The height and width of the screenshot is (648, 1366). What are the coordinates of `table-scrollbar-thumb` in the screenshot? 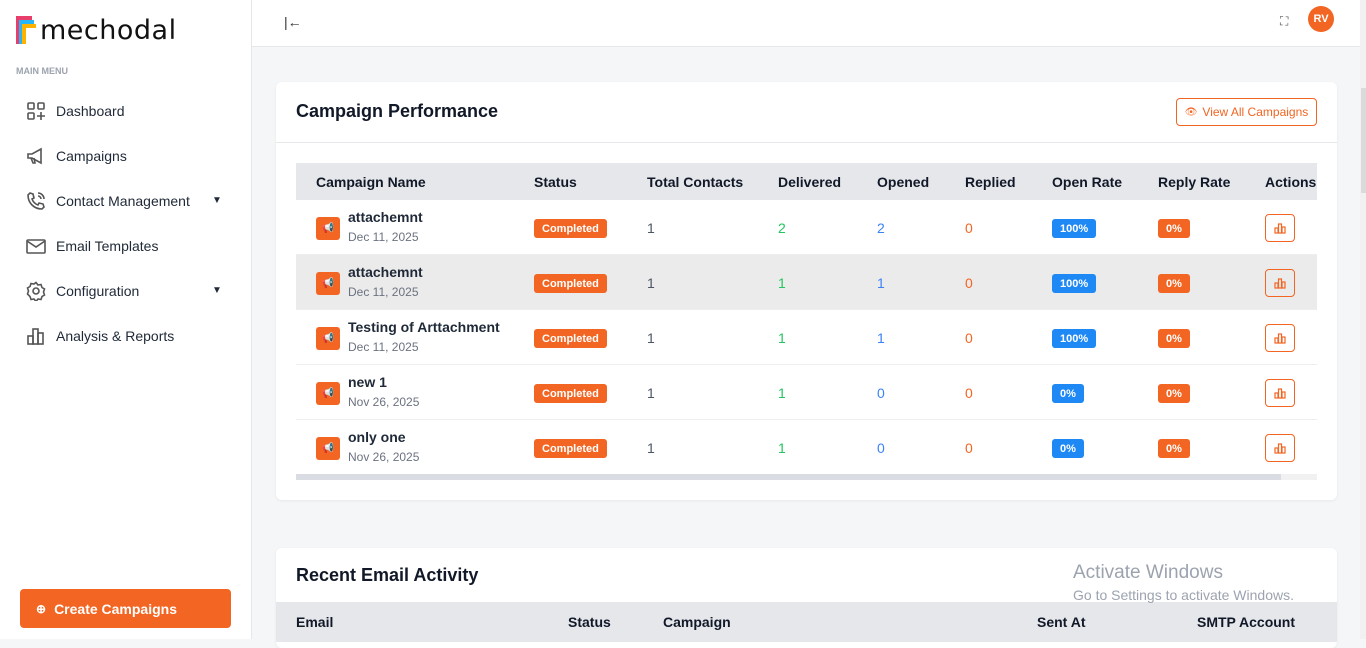 It's located at (788, 477).